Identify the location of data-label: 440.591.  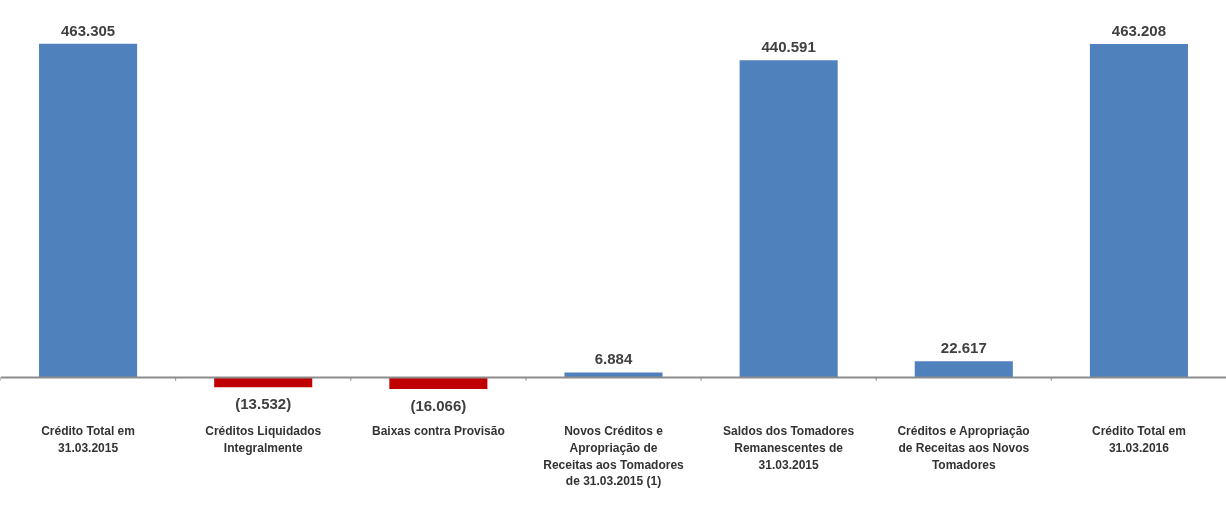
(788, 47).